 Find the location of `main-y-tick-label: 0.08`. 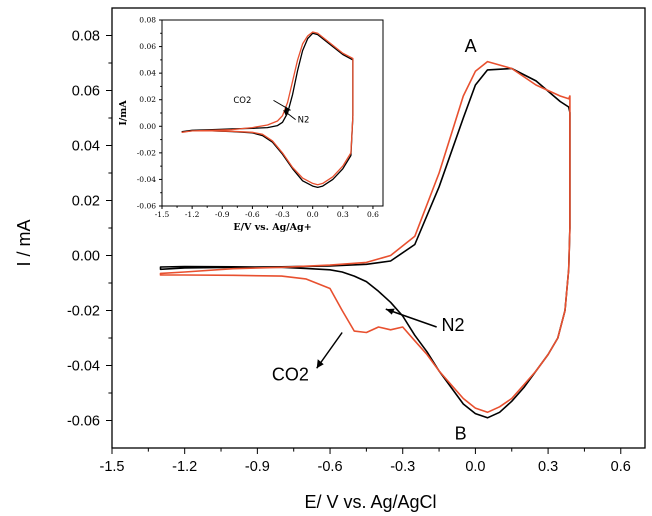

main-y-tick-label: 0.08 is located at coordinates (86, 37).